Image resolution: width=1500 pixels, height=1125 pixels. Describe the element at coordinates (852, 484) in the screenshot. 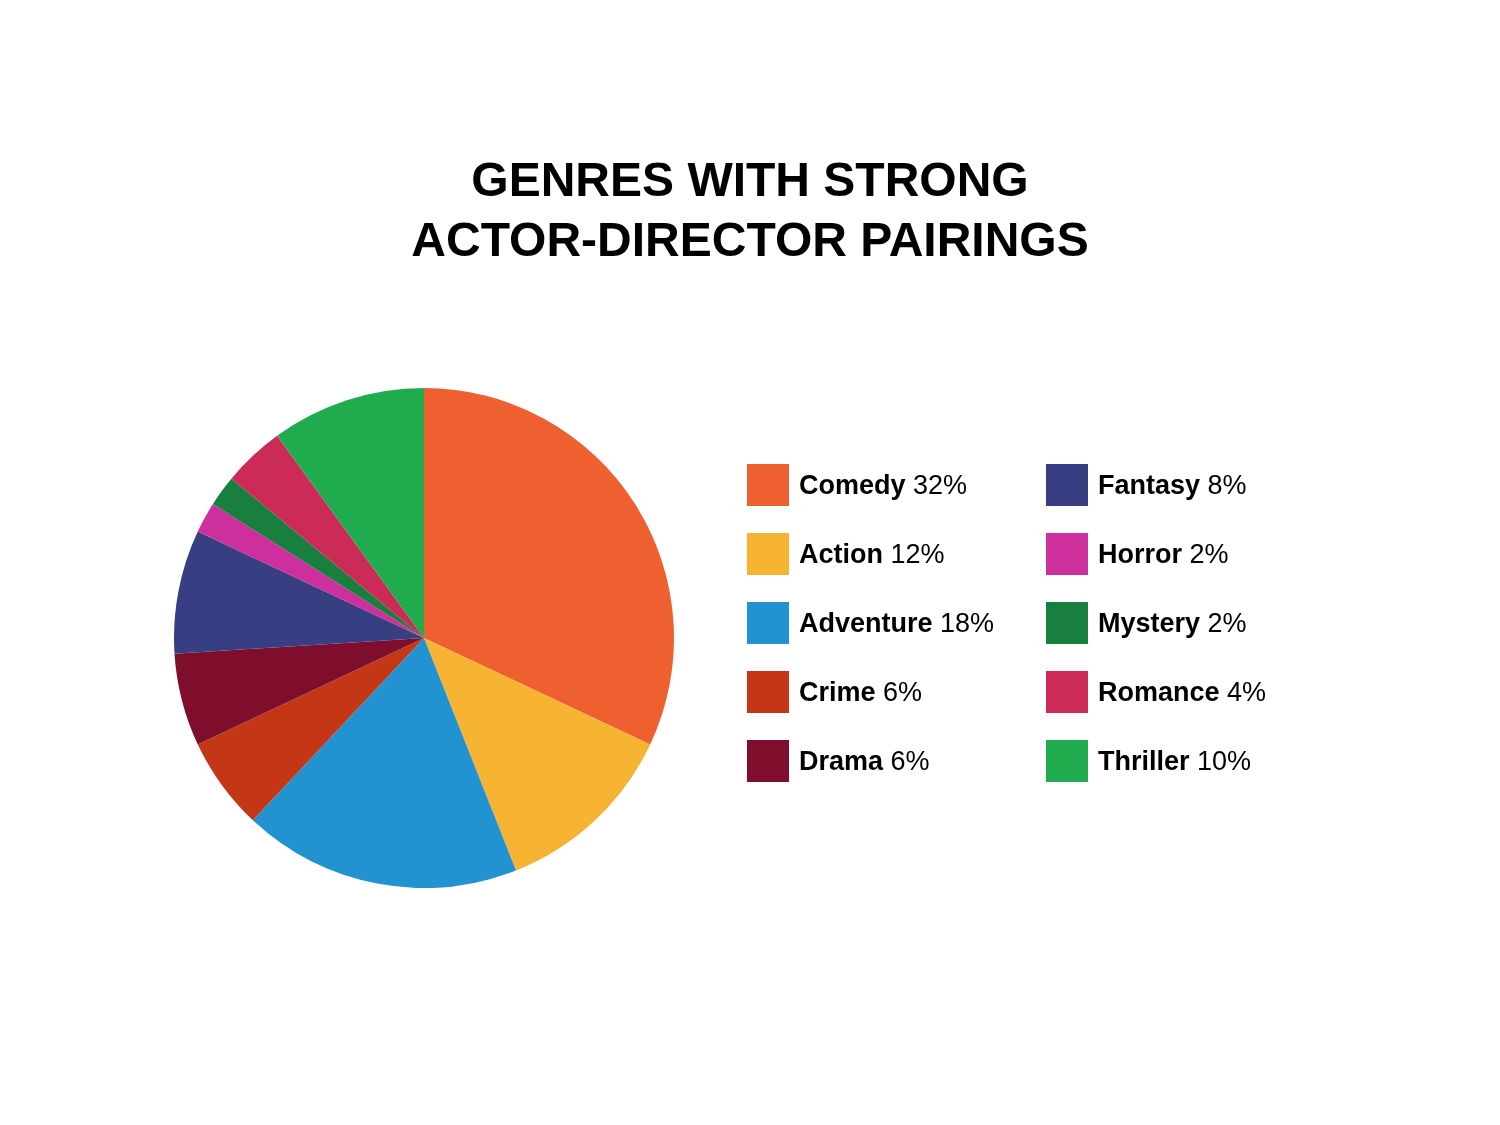

I see `legend-label: Comedy` at that location.